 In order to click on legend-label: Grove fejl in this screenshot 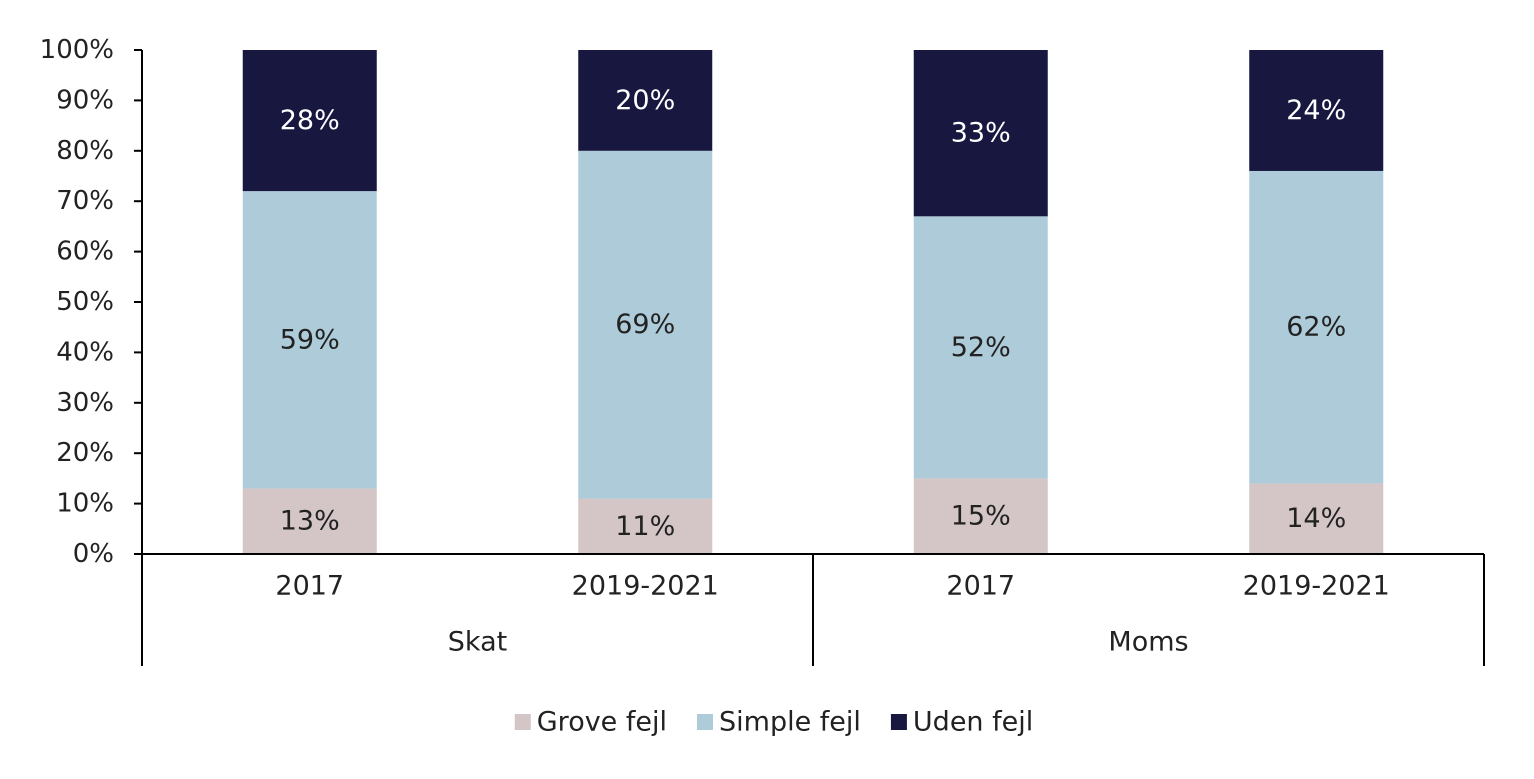, I will do `click(602, 722)`.